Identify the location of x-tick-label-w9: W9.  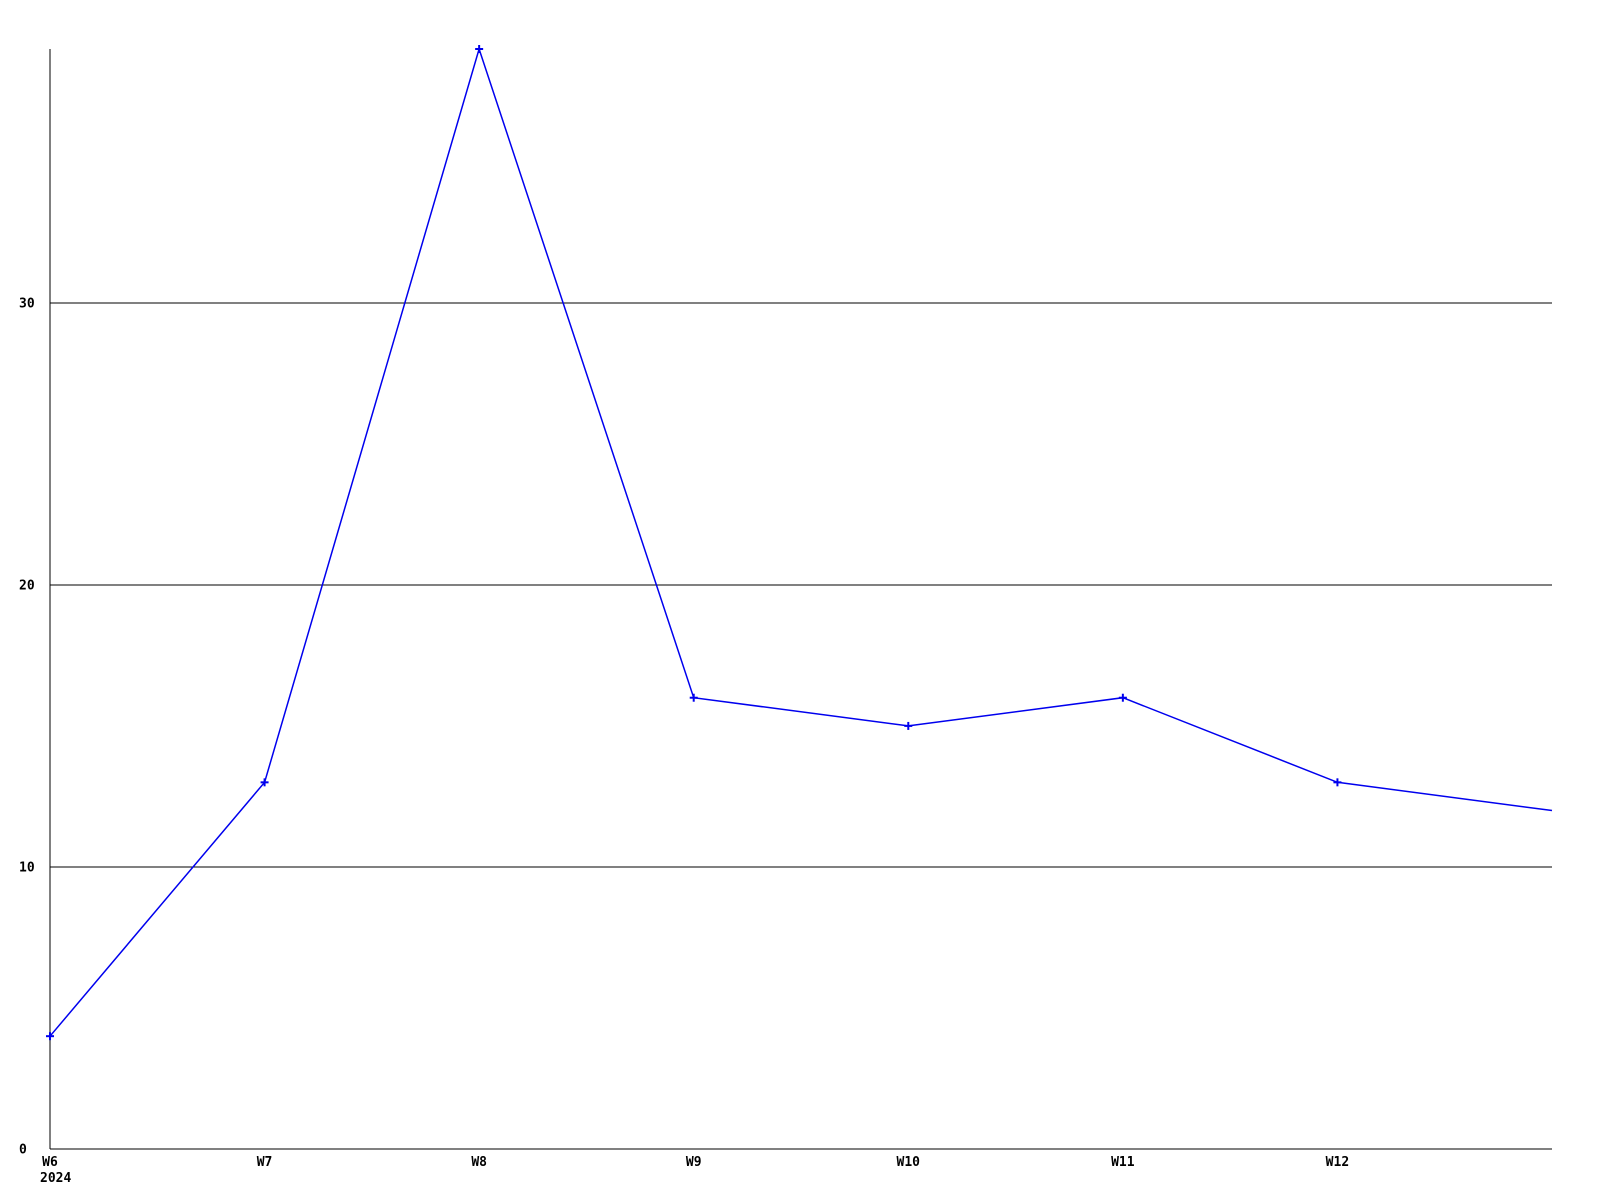
(694, 1162).